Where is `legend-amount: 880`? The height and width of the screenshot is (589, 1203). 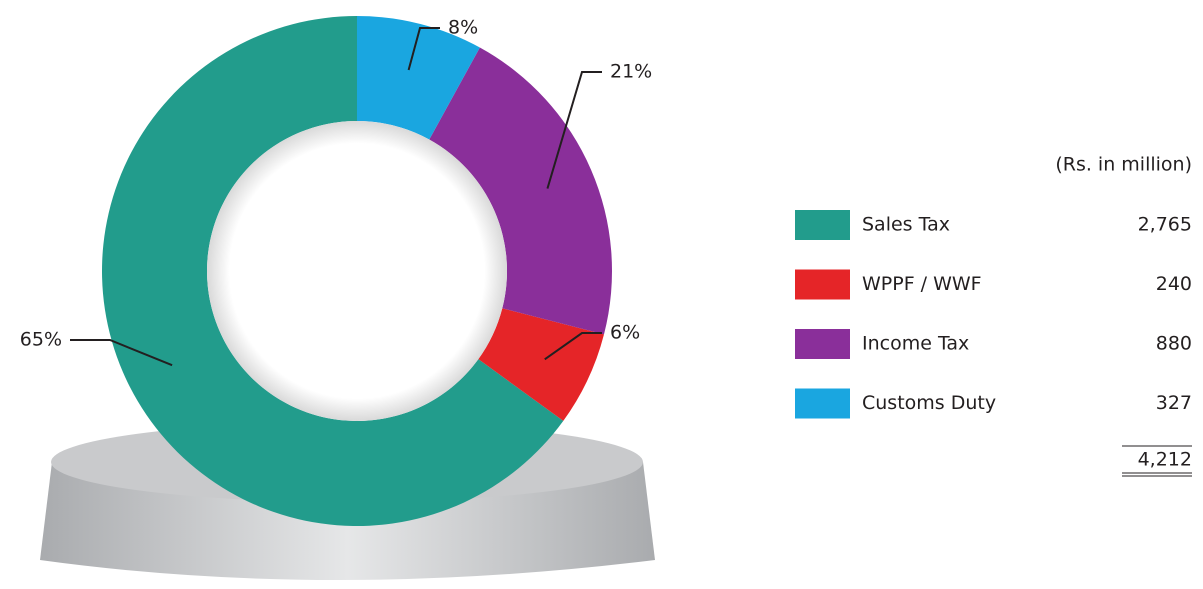
legend-amount: 880 is located at coordinates (1174, 344).